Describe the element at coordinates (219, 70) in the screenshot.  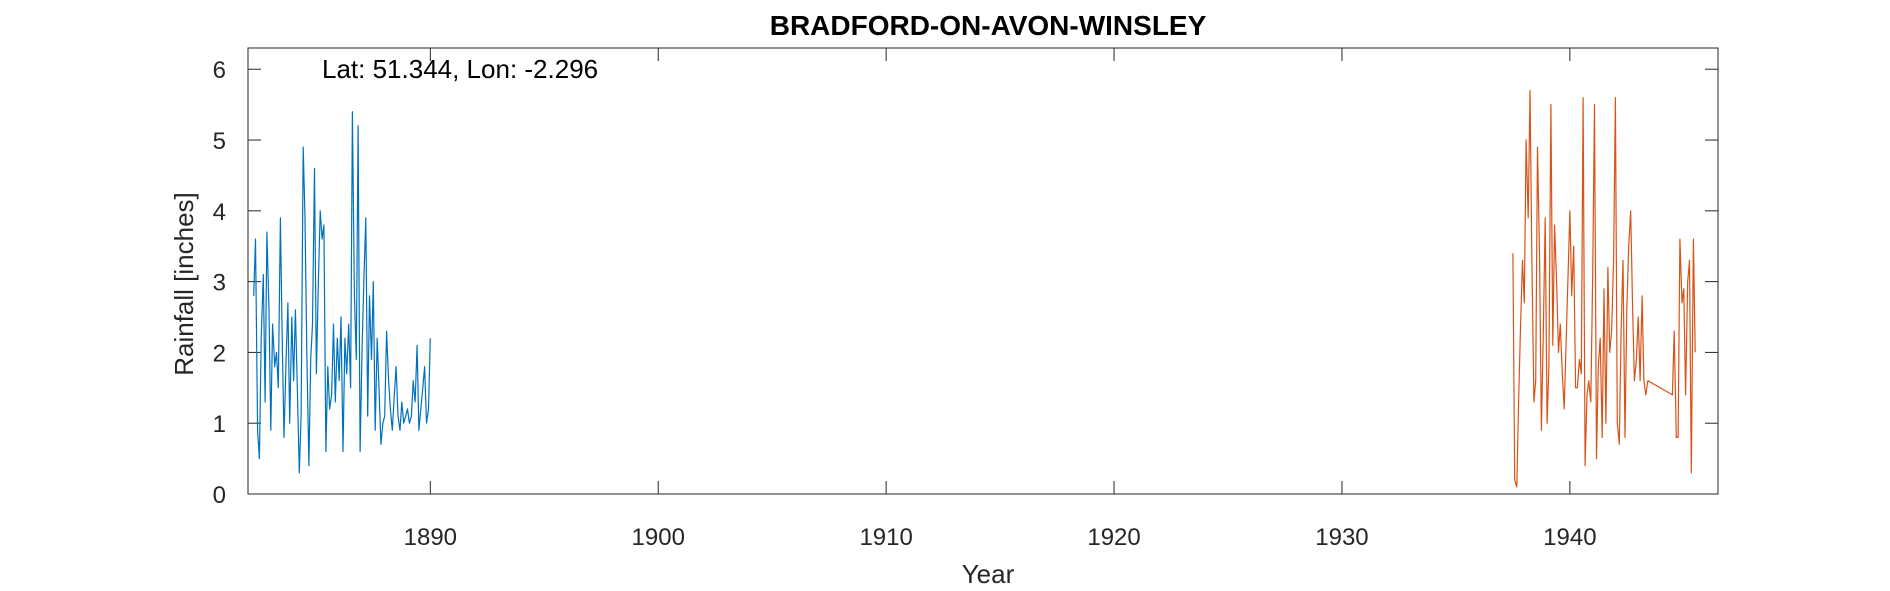
I see `y-tick-label: 6` at that location.